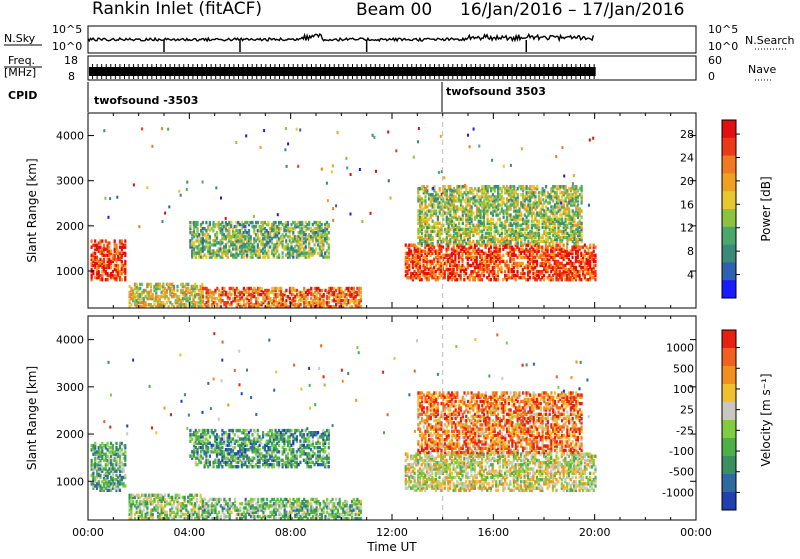 The height and width of the screenshot is (559, 800). What do you see at coordinates (67, 29) in the screenshot?
I see `noise-left-tick-top: 10^5` at bounding box center [67, 29].